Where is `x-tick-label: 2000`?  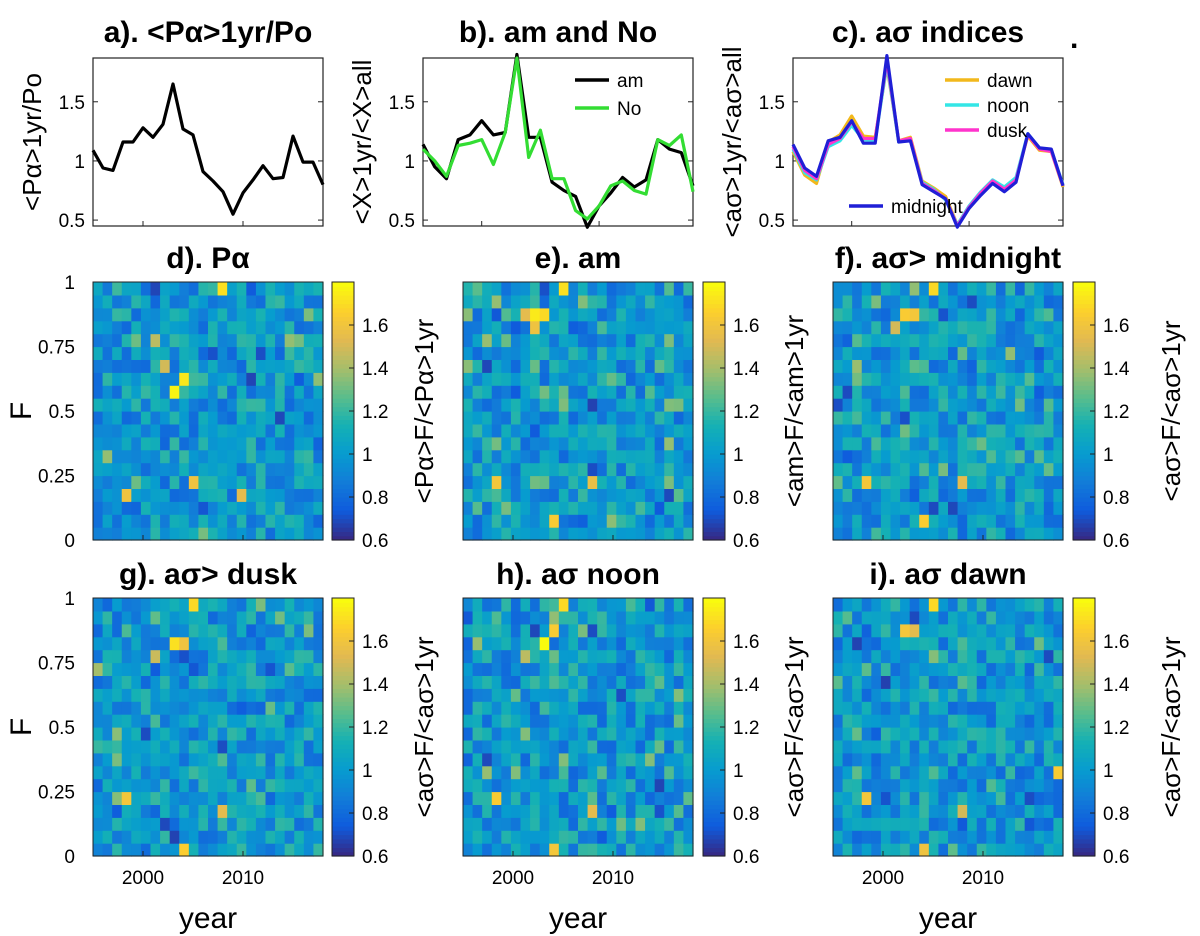
x-tick-label: 2000 is located at coordinates (143, 878).